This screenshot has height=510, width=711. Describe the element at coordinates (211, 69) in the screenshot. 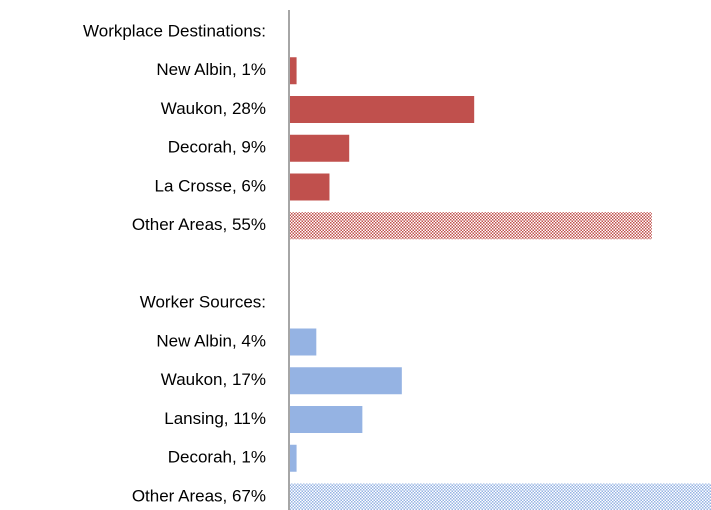

I see `category-label: New Albin, 1%` at that location.